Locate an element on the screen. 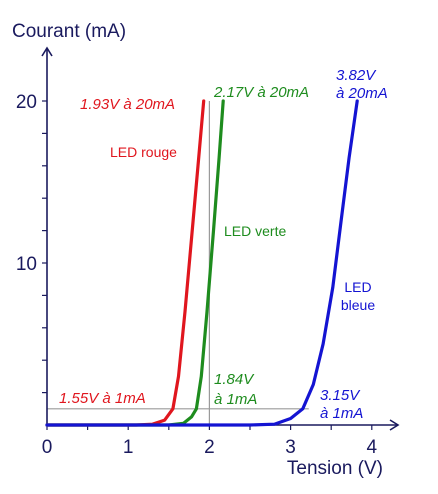 This screenshot has height=494, width=438. series-label-2: bleue is located at coordinates (358, 305).